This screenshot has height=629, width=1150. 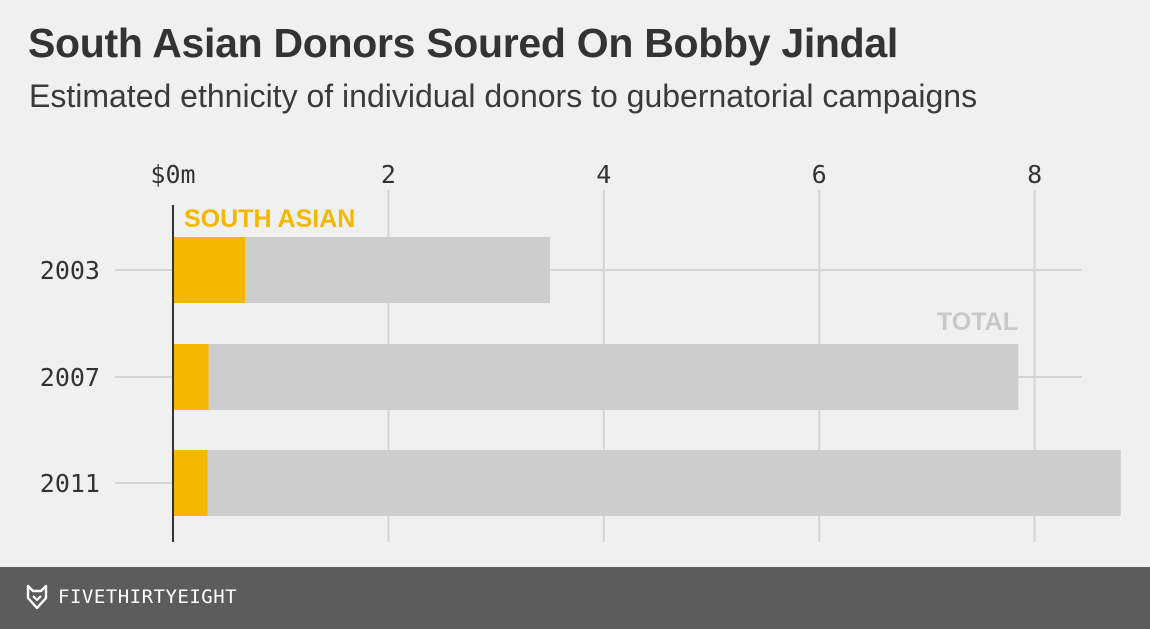 I want to click on category-label: 2007, so click(x=70, y=377).